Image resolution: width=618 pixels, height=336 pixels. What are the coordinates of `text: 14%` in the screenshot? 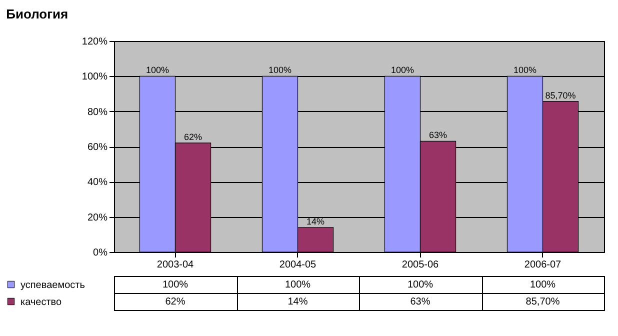 It's located at (315, 221).